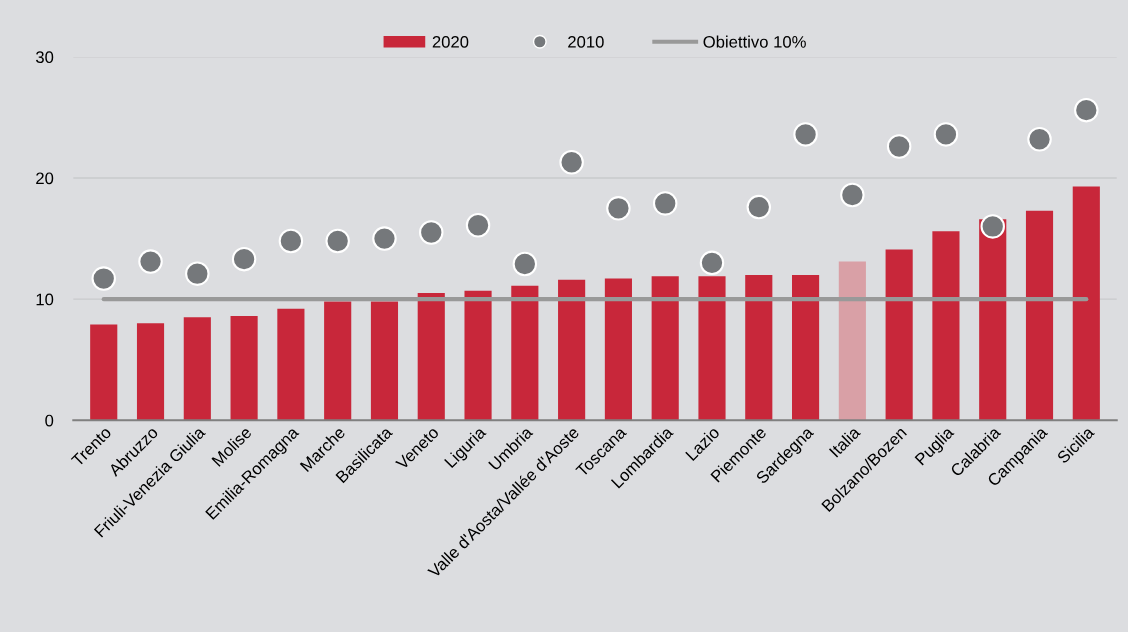  I want to click on legend-label: 2020, so click(450, 41).